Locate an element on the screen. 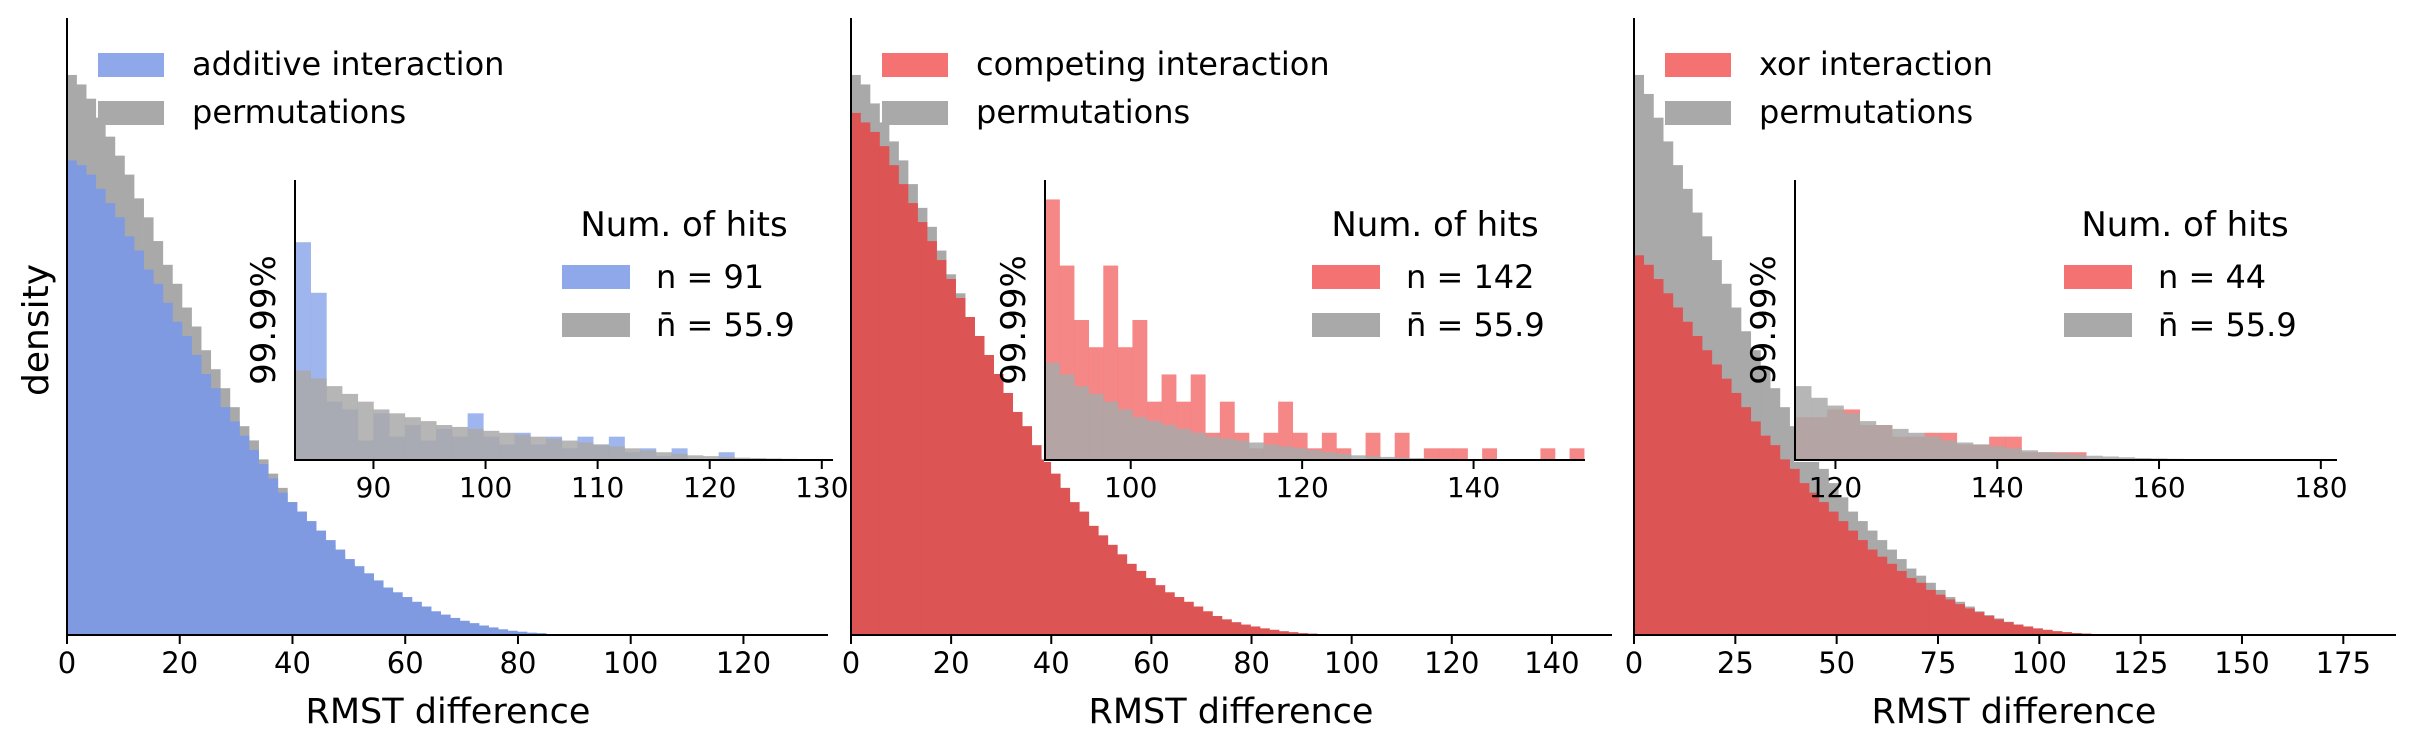 The image size is (2414, 749). legend-swatch-xor is located at coordinates (1698, 65).